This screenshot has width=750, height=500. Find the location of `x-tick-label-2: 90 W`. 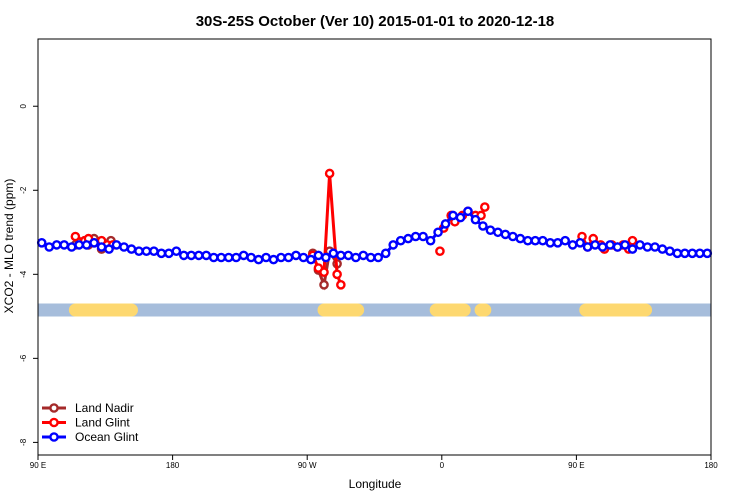

x-tick-label-2: 90 W is located at coordinates (307, 465).